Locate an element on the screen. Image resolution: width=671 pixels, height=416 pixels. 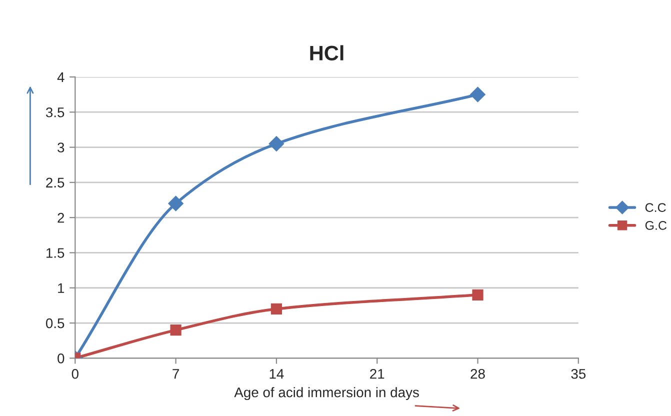
y-tick-label: 1 is located at coordinates (61, 288).